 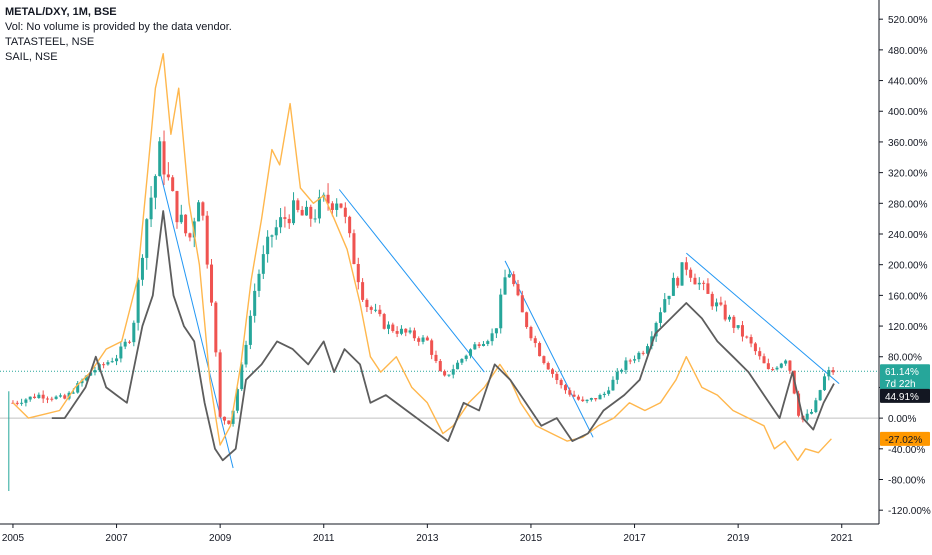 What do you see at coordinates (427, 538) in the screenshot?
I see `x-tick-label: 2013` at bounding box center [427, 538].